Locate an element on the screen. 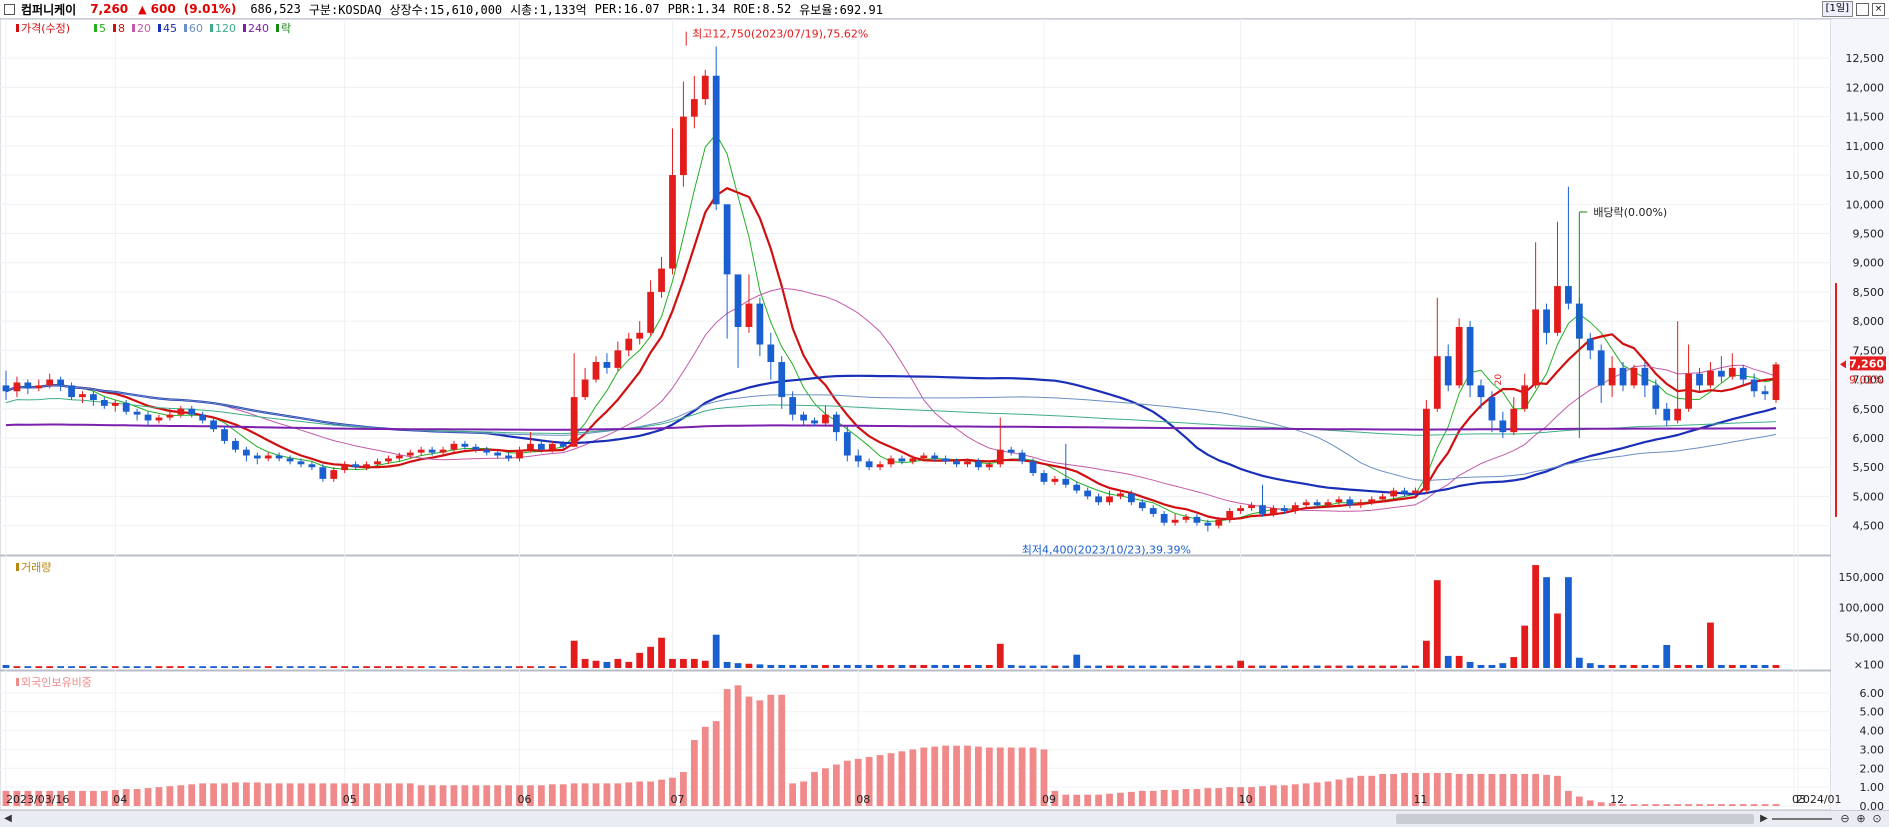 Image resolution: width=1889 pixels, height=827 pixels. scroll-thumb is located at coordinates (1575, 819).